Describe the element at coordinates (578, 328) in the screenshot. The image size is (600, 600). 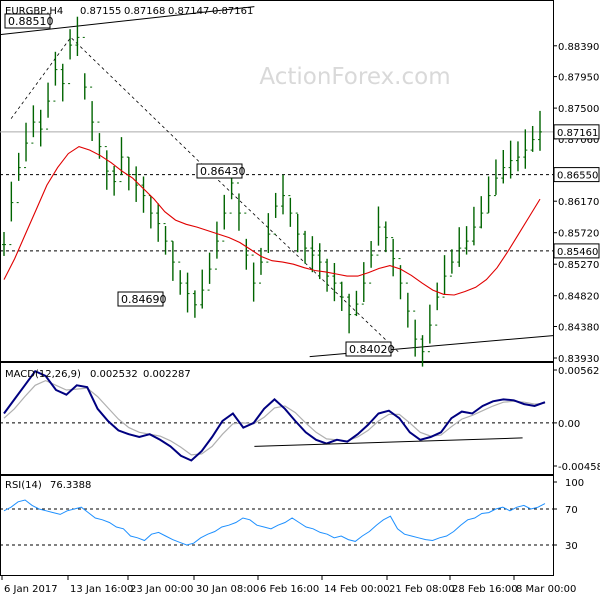
I see `y-tick-label: 0.84380` at that location.